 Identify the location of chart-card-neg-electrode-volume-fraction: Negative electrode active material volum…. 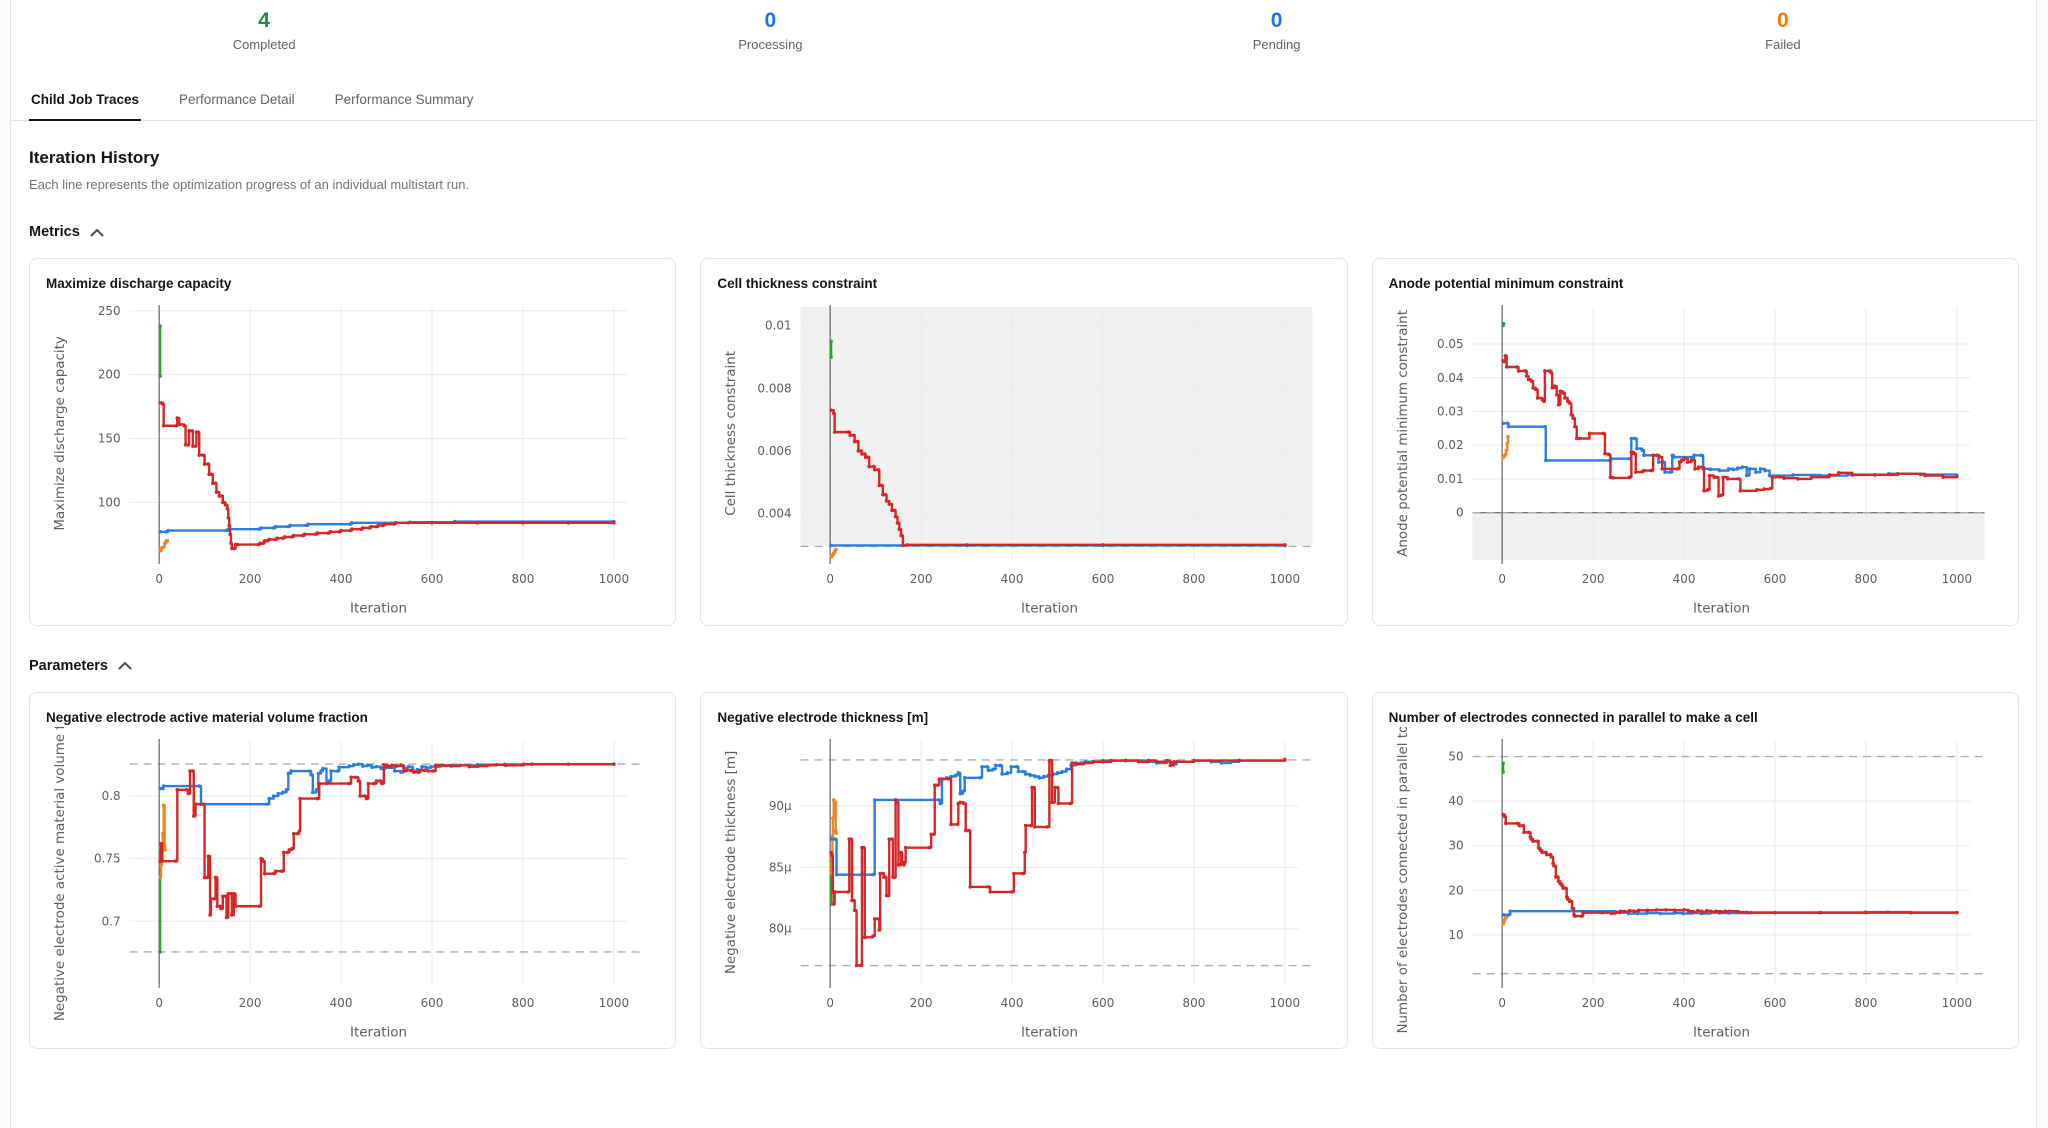
(353, 870).